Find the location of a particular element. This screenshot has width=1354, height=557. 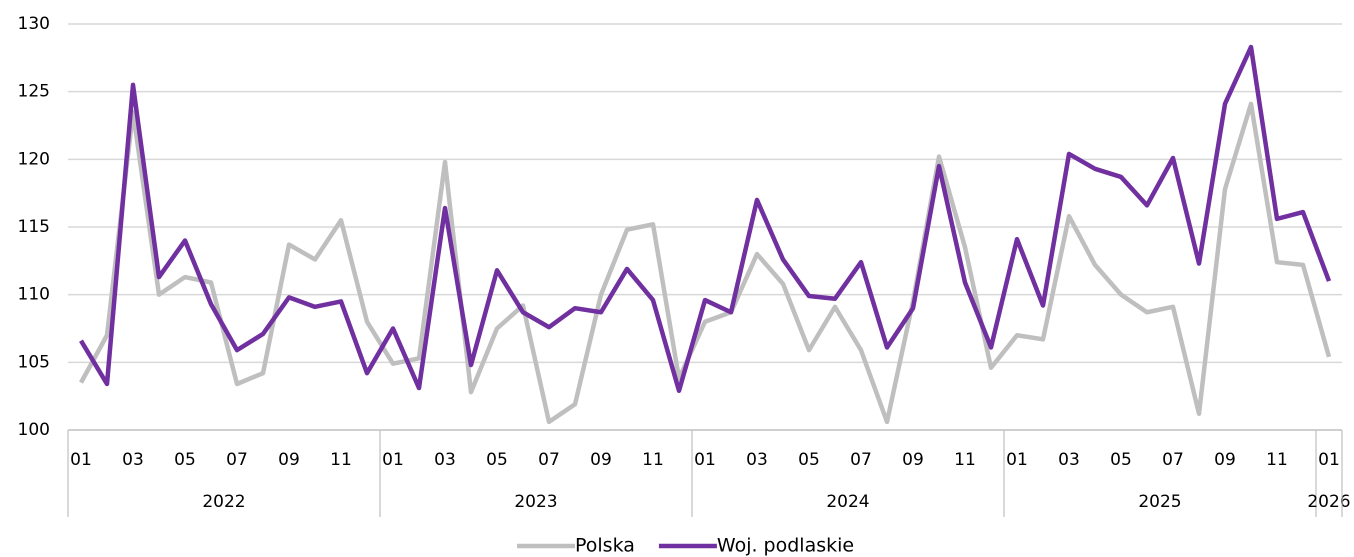

y-tick-label: 115 is located at coordinates (34, 227).